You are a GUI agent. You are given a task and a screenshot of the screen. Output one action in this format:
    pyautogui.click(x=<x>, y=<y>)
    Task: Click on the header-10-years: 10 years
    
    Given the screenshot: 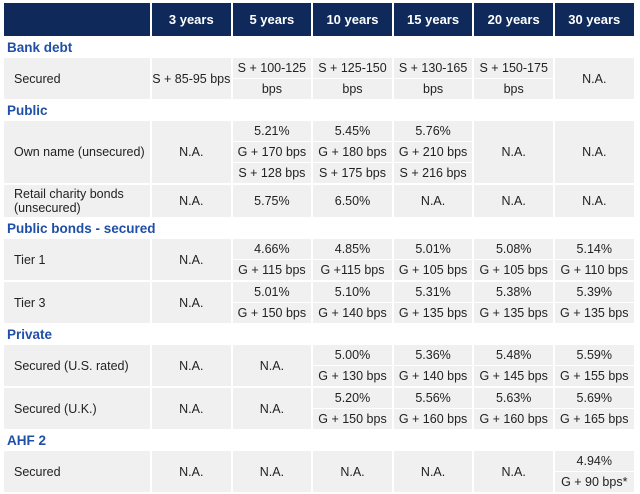 What is the action you would take?
    pyautogui.click(x=352, y=19)
    